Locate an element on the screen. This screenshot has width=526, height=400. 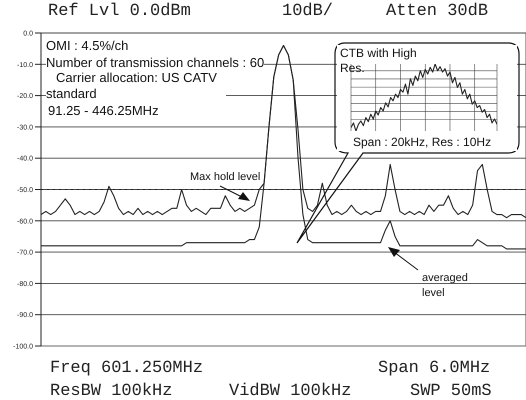
series-label: Max hold level is located at coordinates (225, 177).